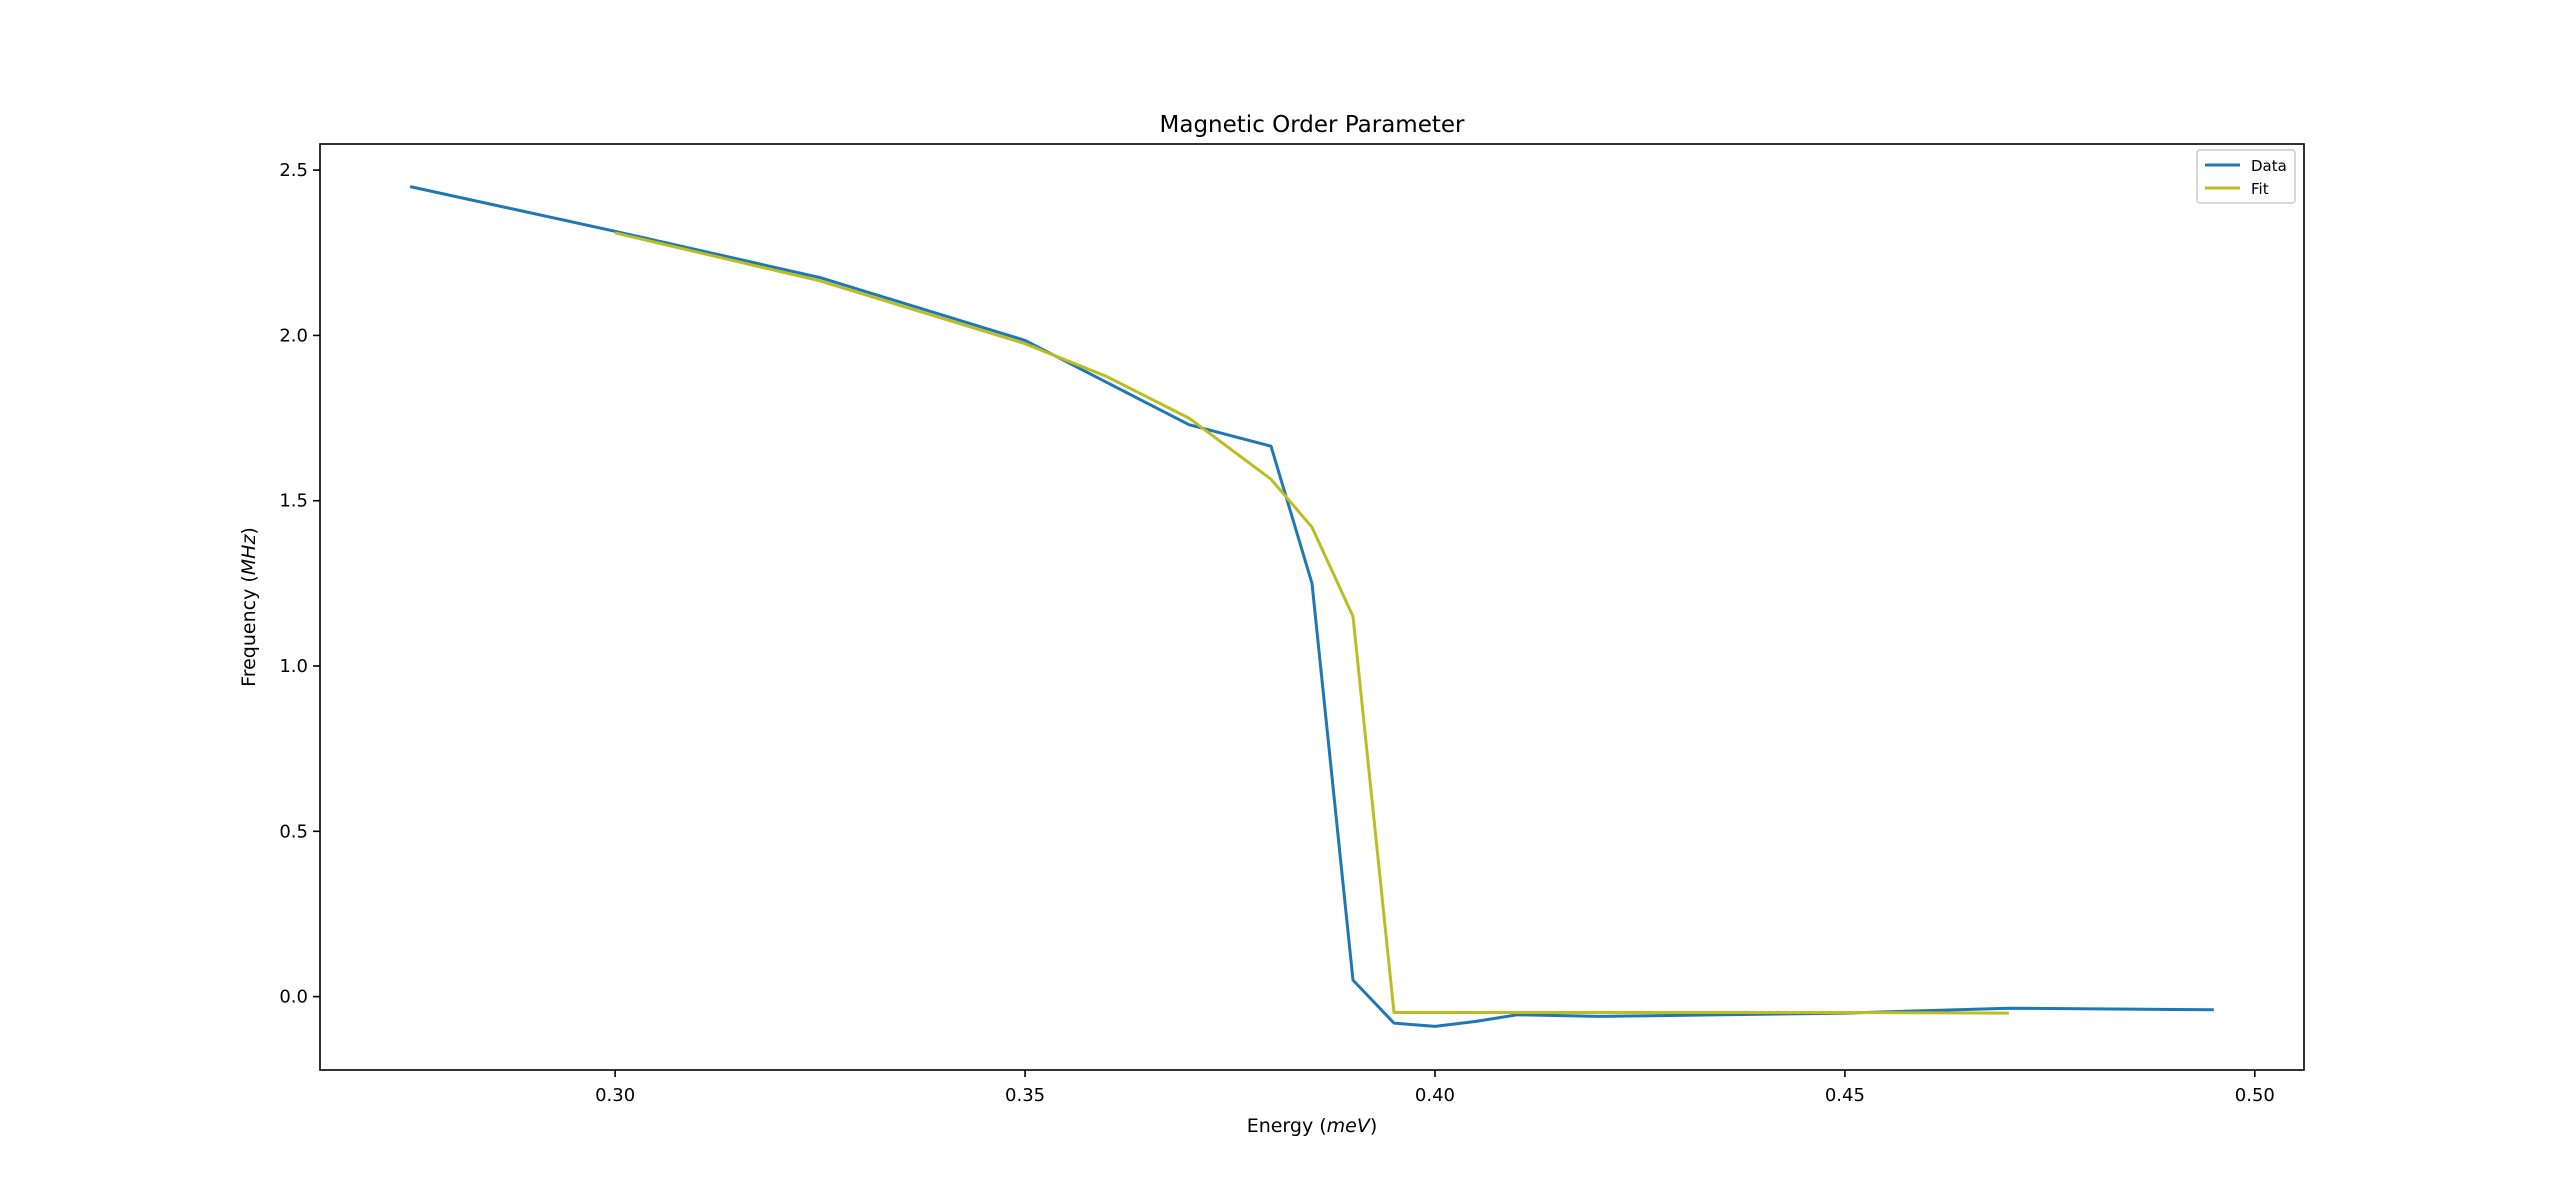 This screenshot has width=2560, height=1202. Describe the element at coordinates (1312, 1126) in the screenshot. I see `x-axis-label: Energy (meV)` at that location.